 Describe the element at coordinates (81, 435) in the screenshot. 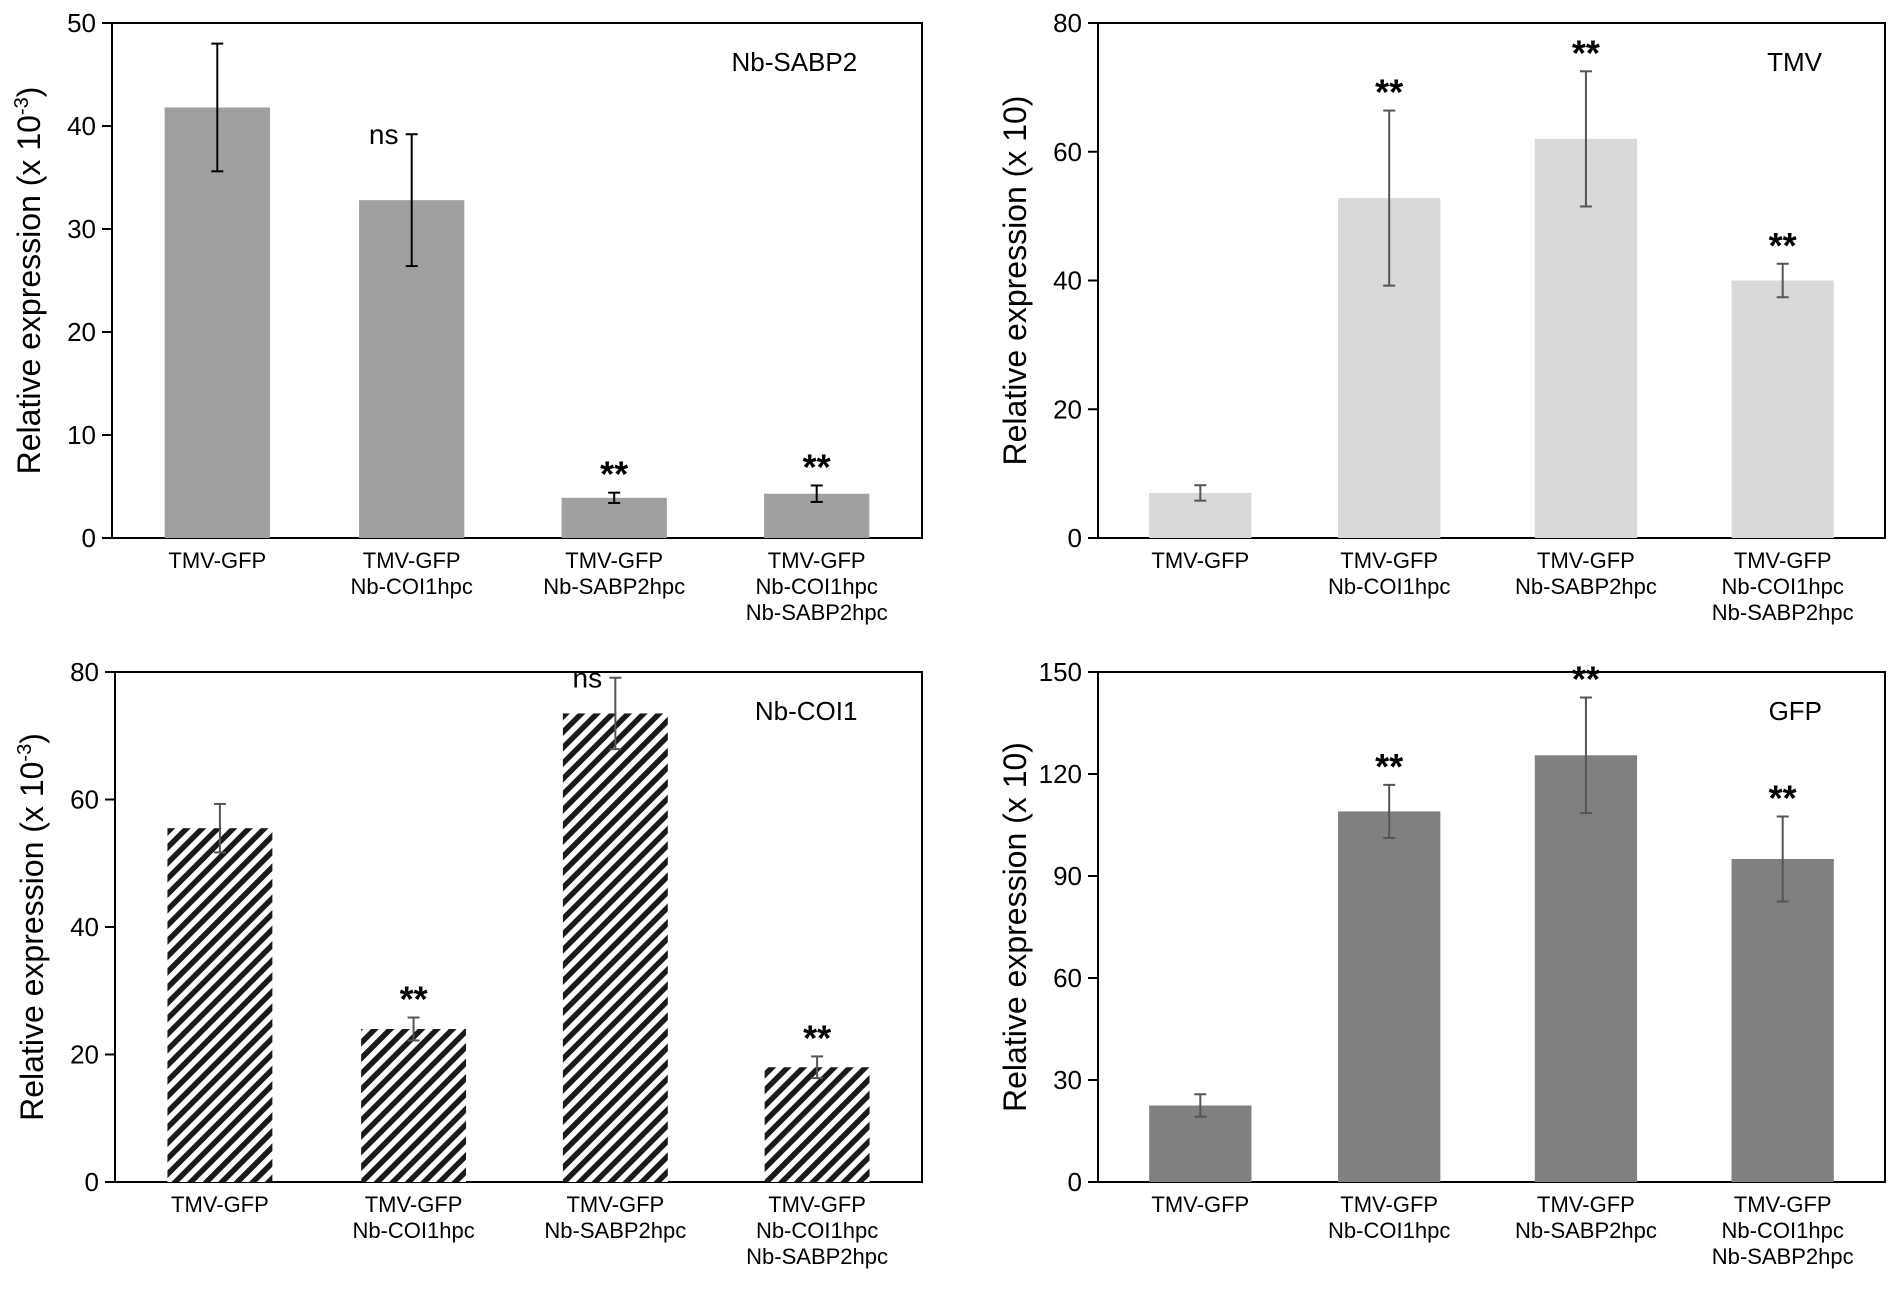

I see `y-tick-label: 10` at that location.